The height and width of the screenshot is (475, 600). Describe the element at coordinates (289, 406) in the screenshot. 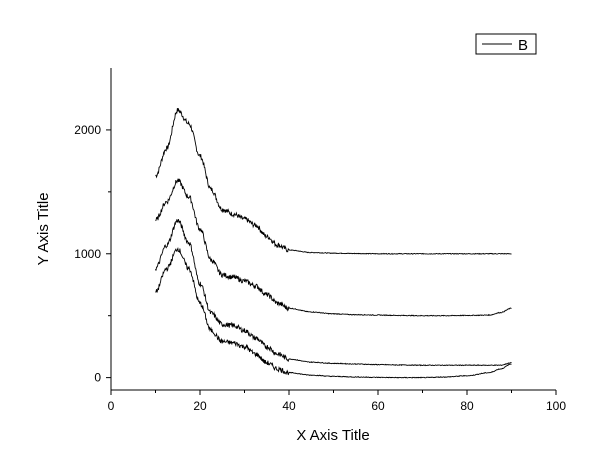

I see `x-tick-label: 40` at that location.